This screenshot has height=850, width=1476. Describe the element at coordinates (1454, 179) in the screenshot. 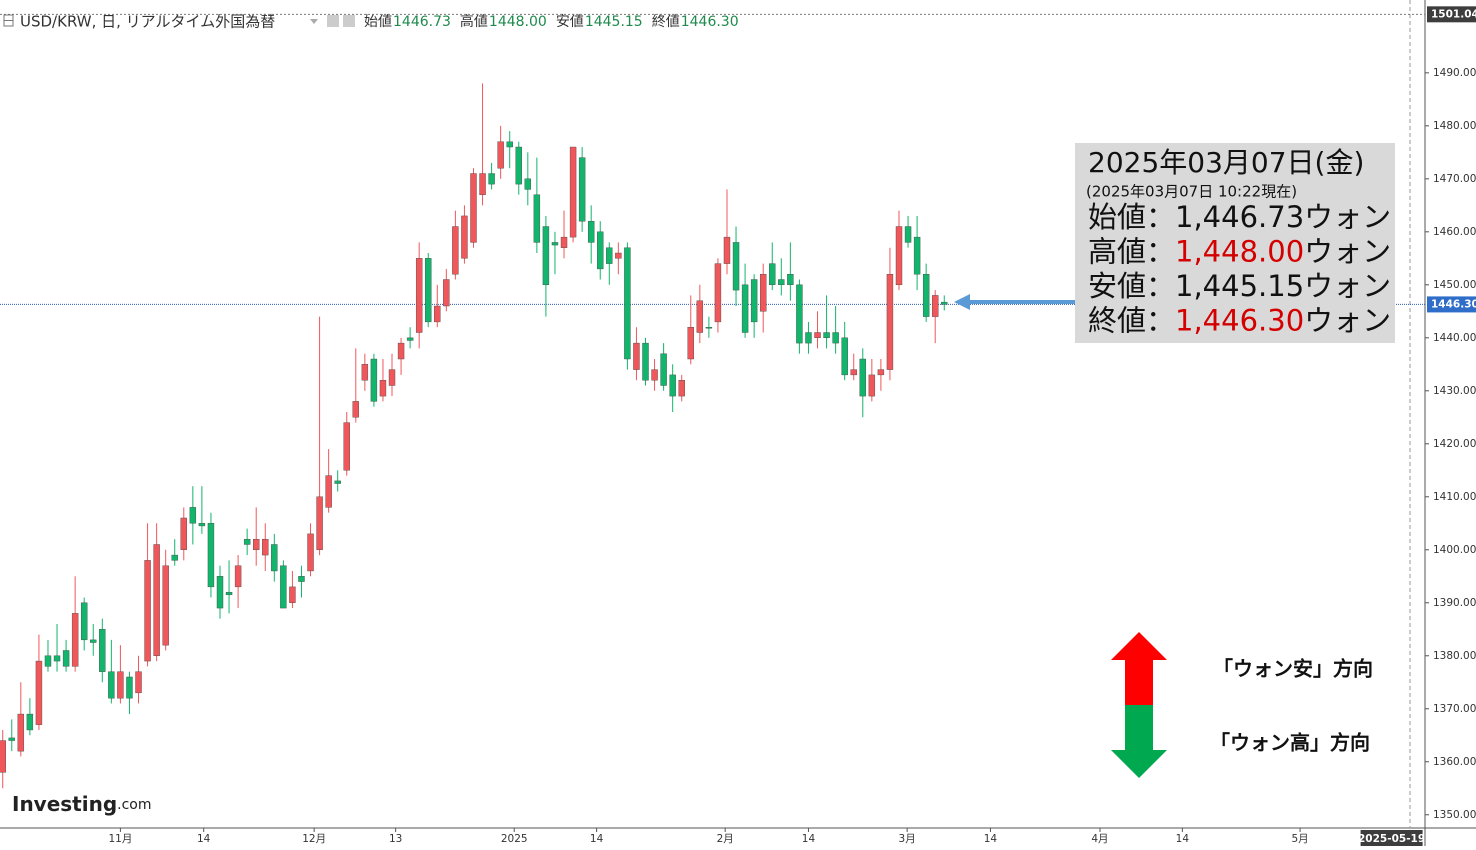

I see `y-tick-label: 1470.00` at that location.